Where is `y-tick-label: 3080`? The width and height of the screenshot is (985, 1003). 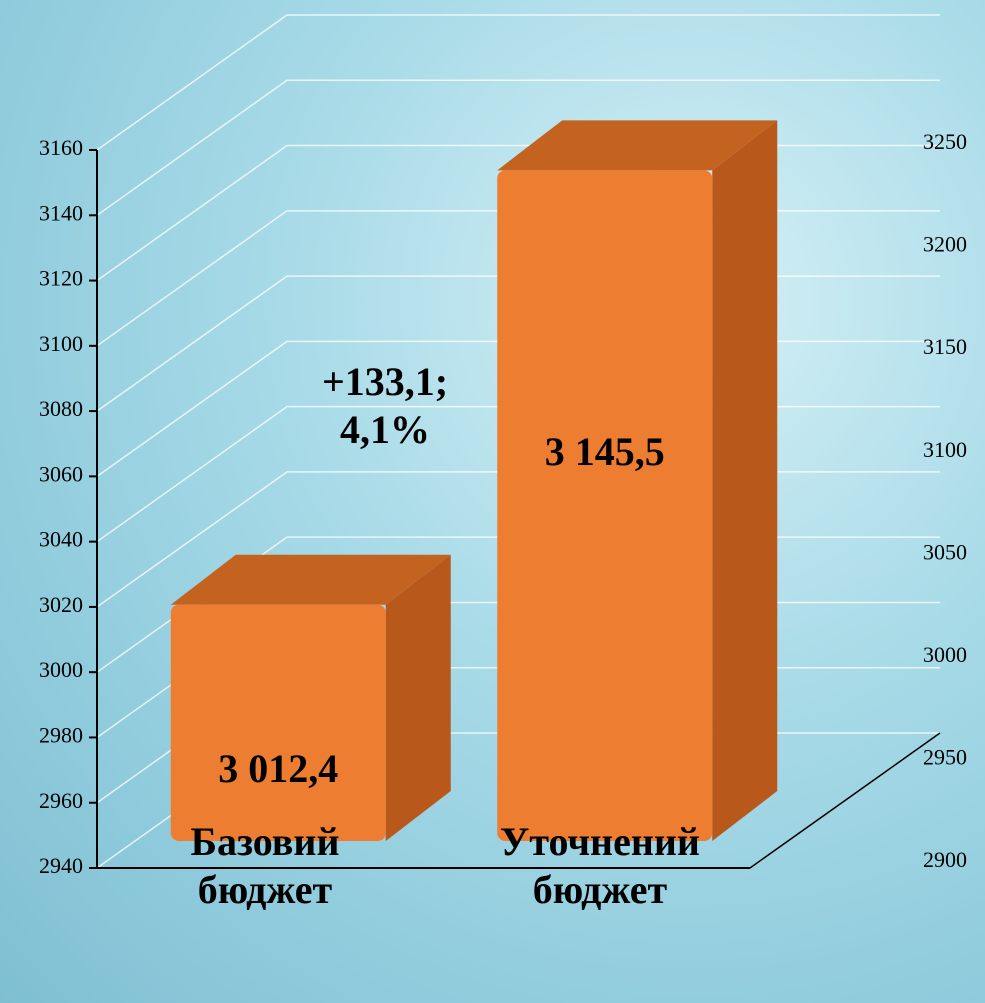 y-tick-label: 3080 is located at coordinates (61, 408).